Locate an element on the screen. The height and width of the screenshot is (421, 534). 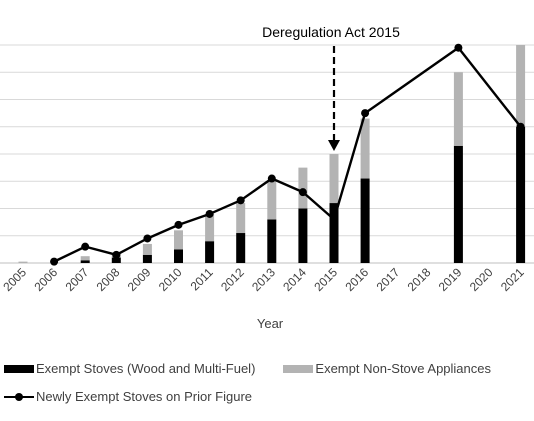
legend-swatch-non-stove is located at coordinates (298, 368).